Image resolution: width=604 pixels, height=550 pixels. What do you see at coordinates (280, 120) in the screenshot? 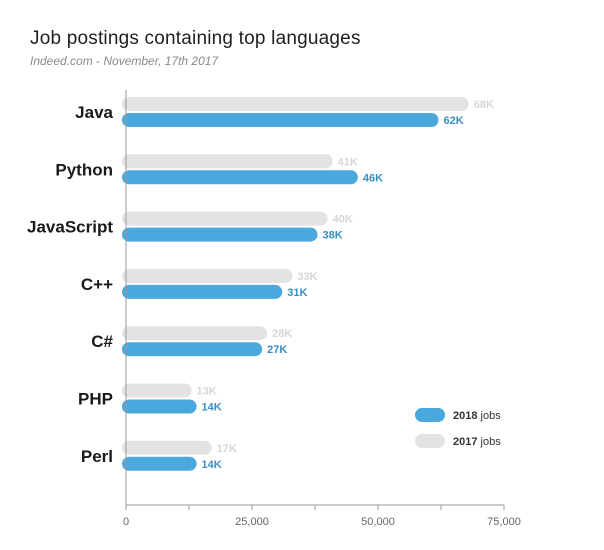
I see `bar-2018-java` at bounding box center [280, 120].